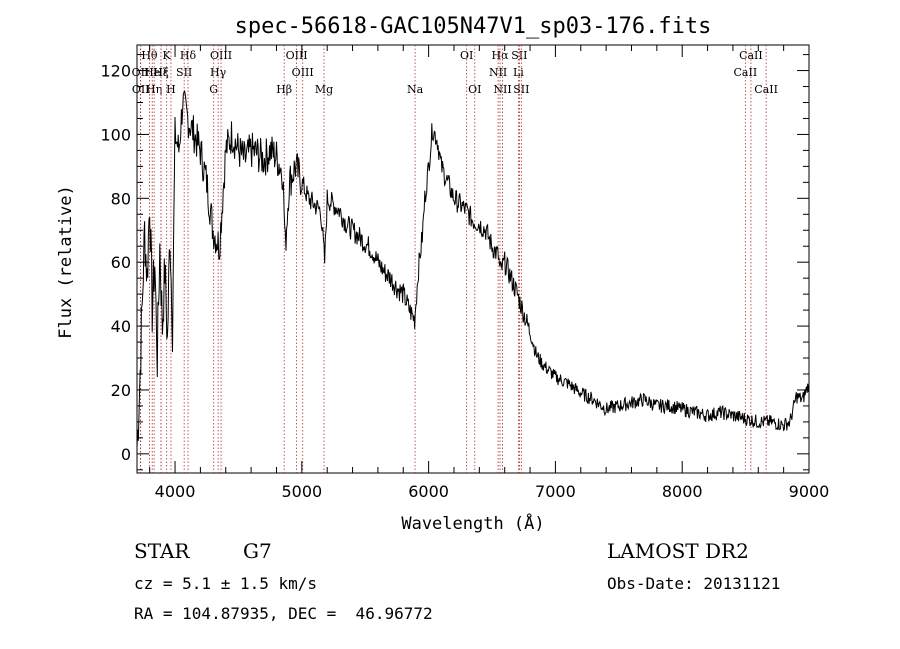  Describe the element at coordinates (473, 26) in the screenshot. I see `chart-title: spec-56618-GAC105N47V1_sp03-176.fits` at that location.